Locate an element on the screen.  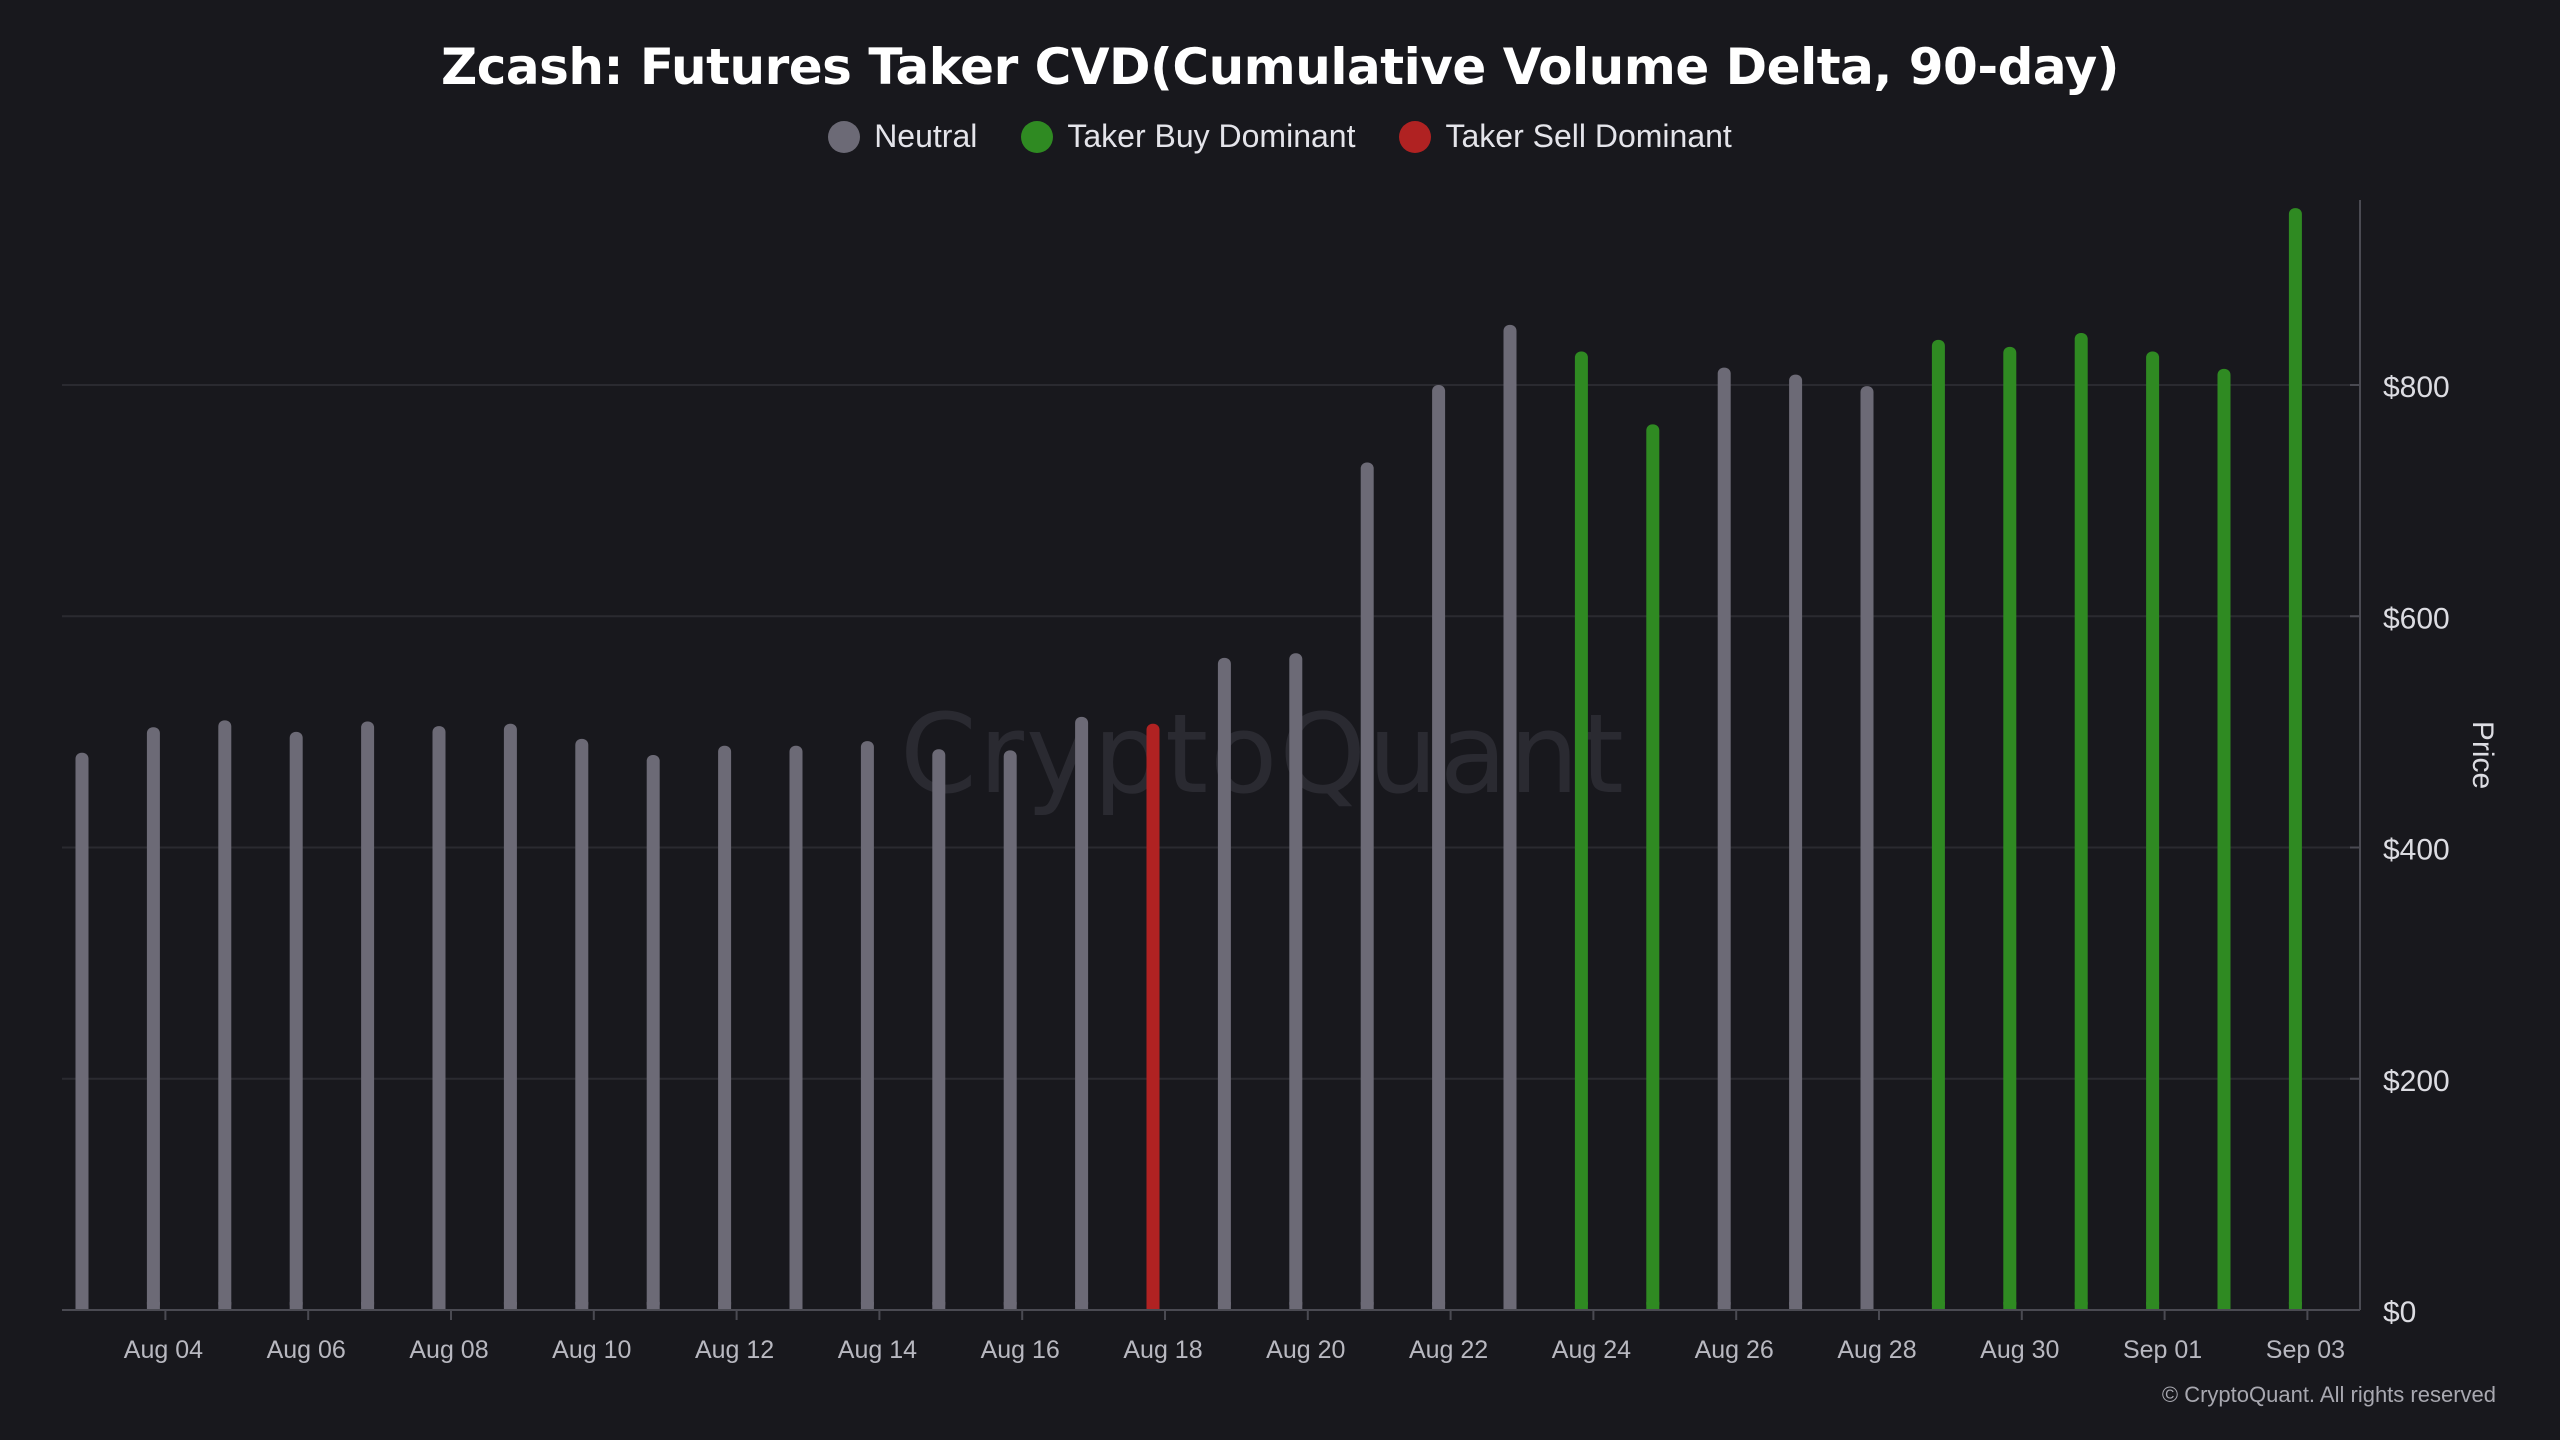
x-tick-label-8: Aug 20 is located at coordinates (1305, 1350).